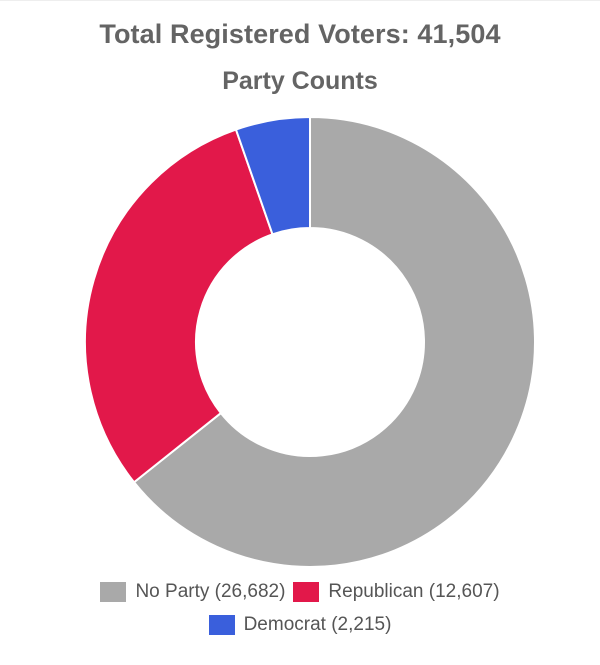 The height and width of the screenshot is (665, 600). Describe the element at coordinates (221, 625) in the screenshot. I see `legend-swatch-democrat` at that location.